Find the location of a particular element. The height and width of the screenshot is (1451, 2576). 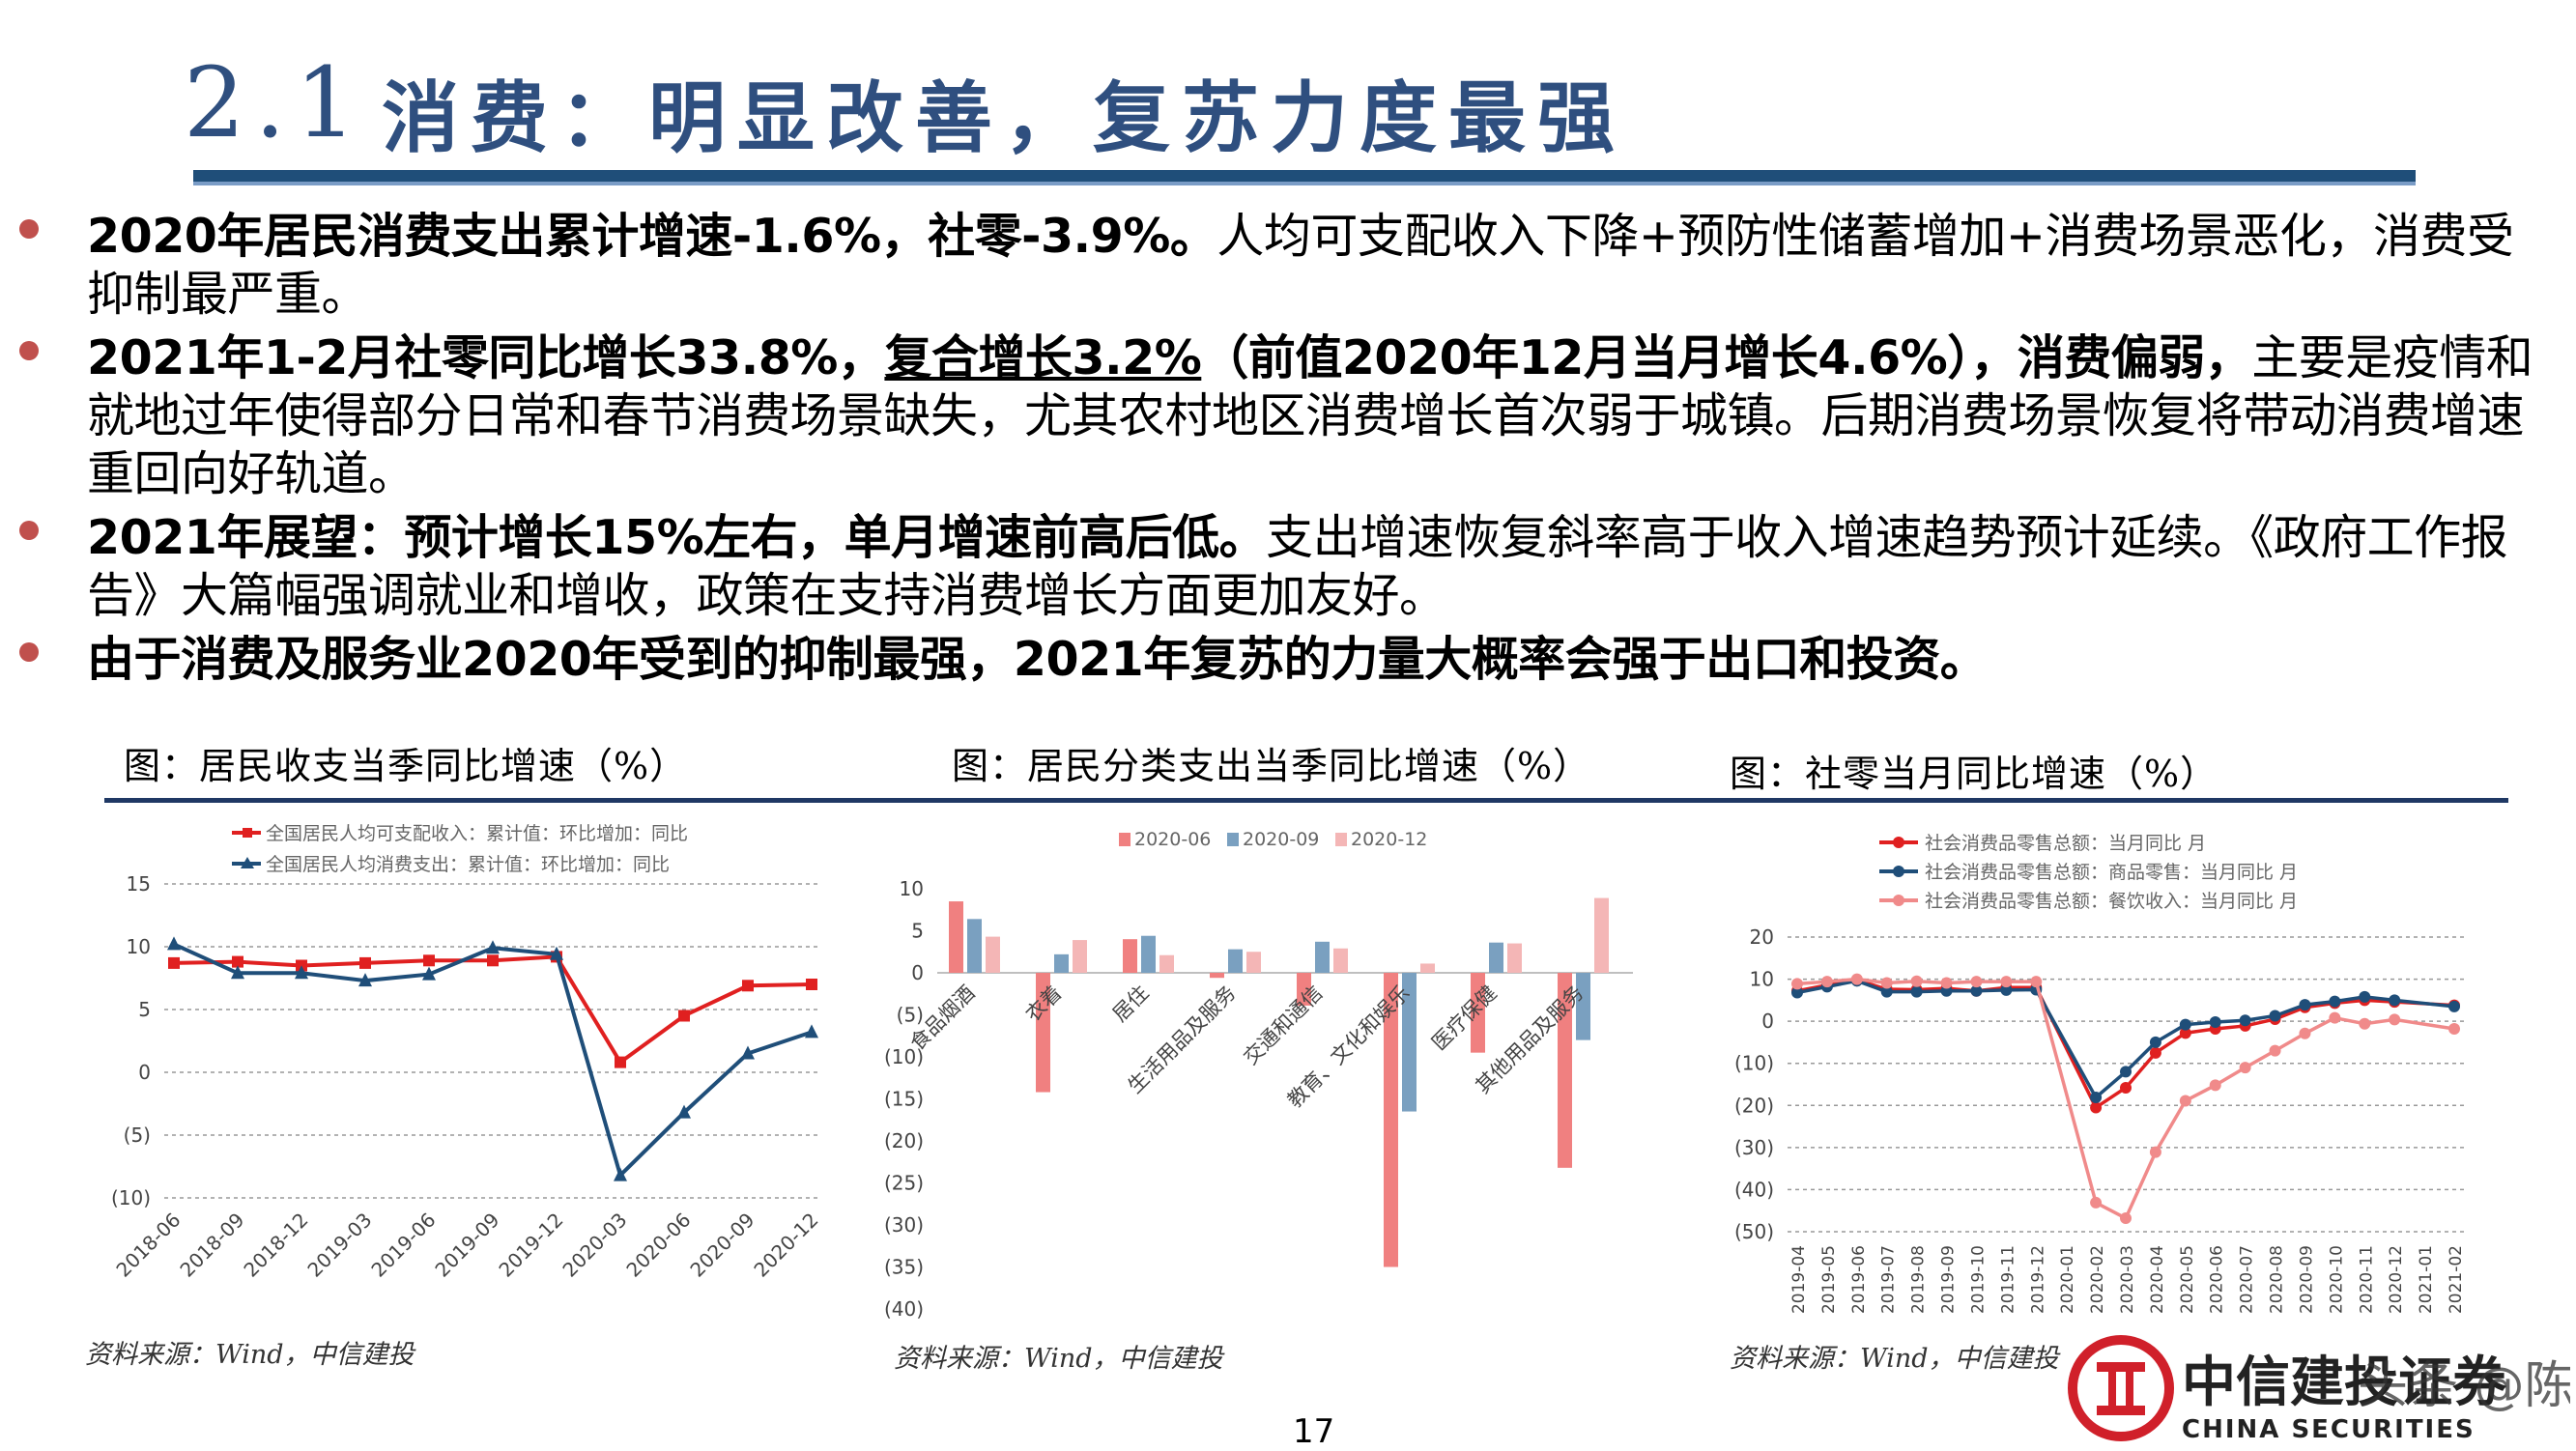

y-tick-label: 0 is located at coordinates (144, 1073).